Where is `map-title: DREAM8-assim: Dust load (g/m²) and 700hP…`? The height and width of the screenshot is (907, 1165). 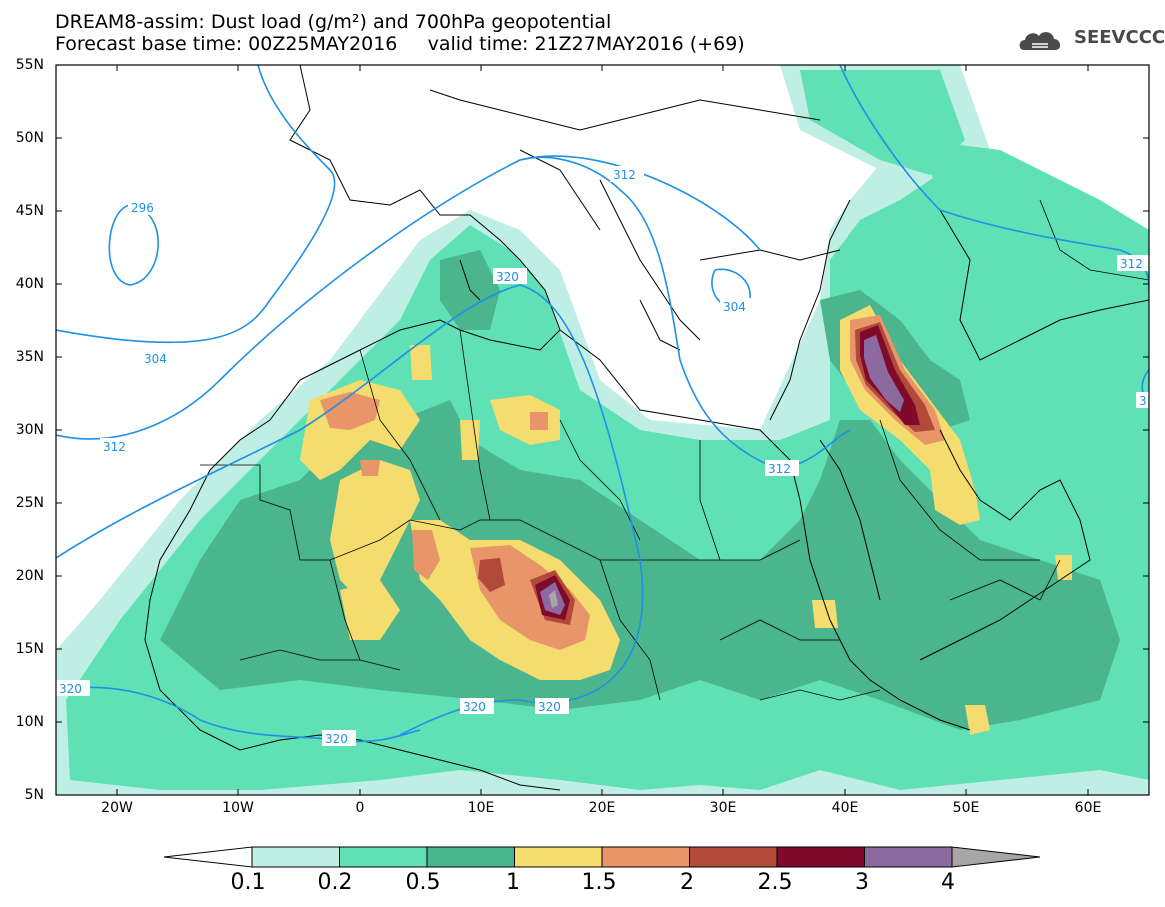
map-title: DREAM8-assim: Dust load (g/m²) and 700hP… is located at coordinates (333, 22).